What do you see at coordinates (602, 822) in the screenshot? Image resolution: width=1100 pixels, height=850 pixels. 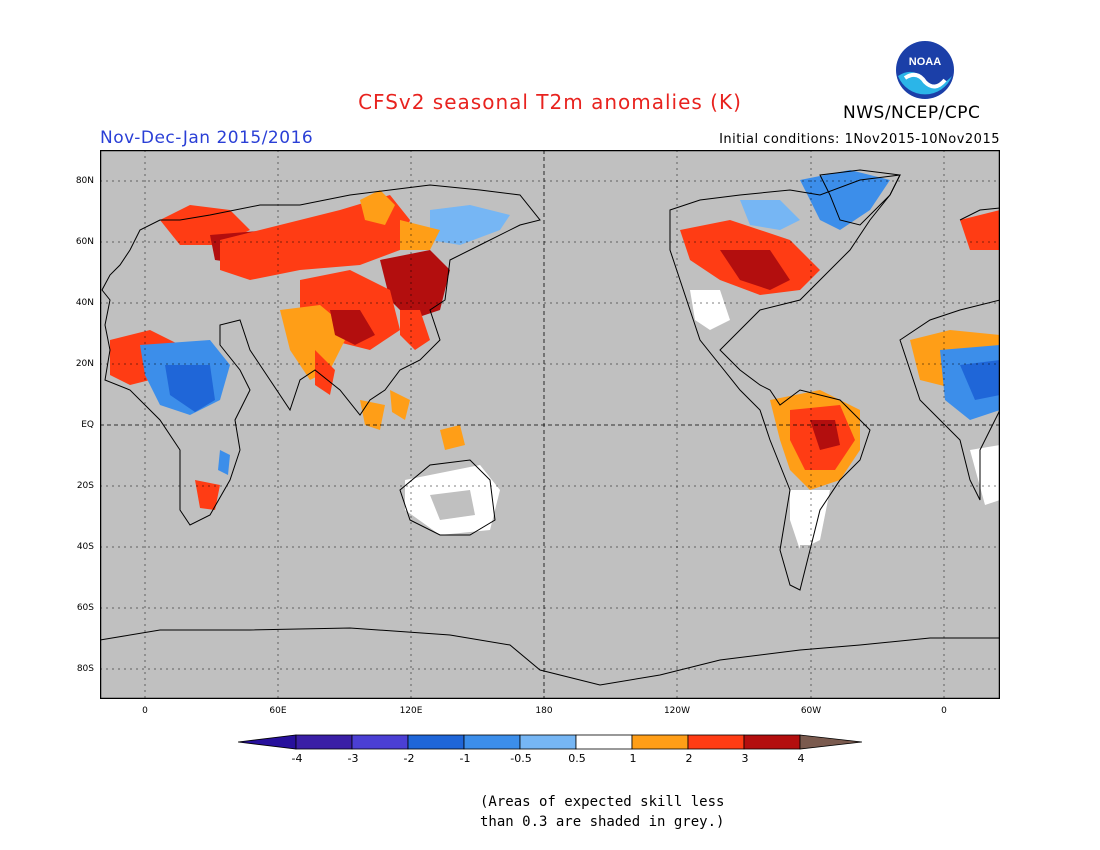 I see `footnote-line-2: than 0.3 are shaded in grey.)` at bounding box center [602, 822].